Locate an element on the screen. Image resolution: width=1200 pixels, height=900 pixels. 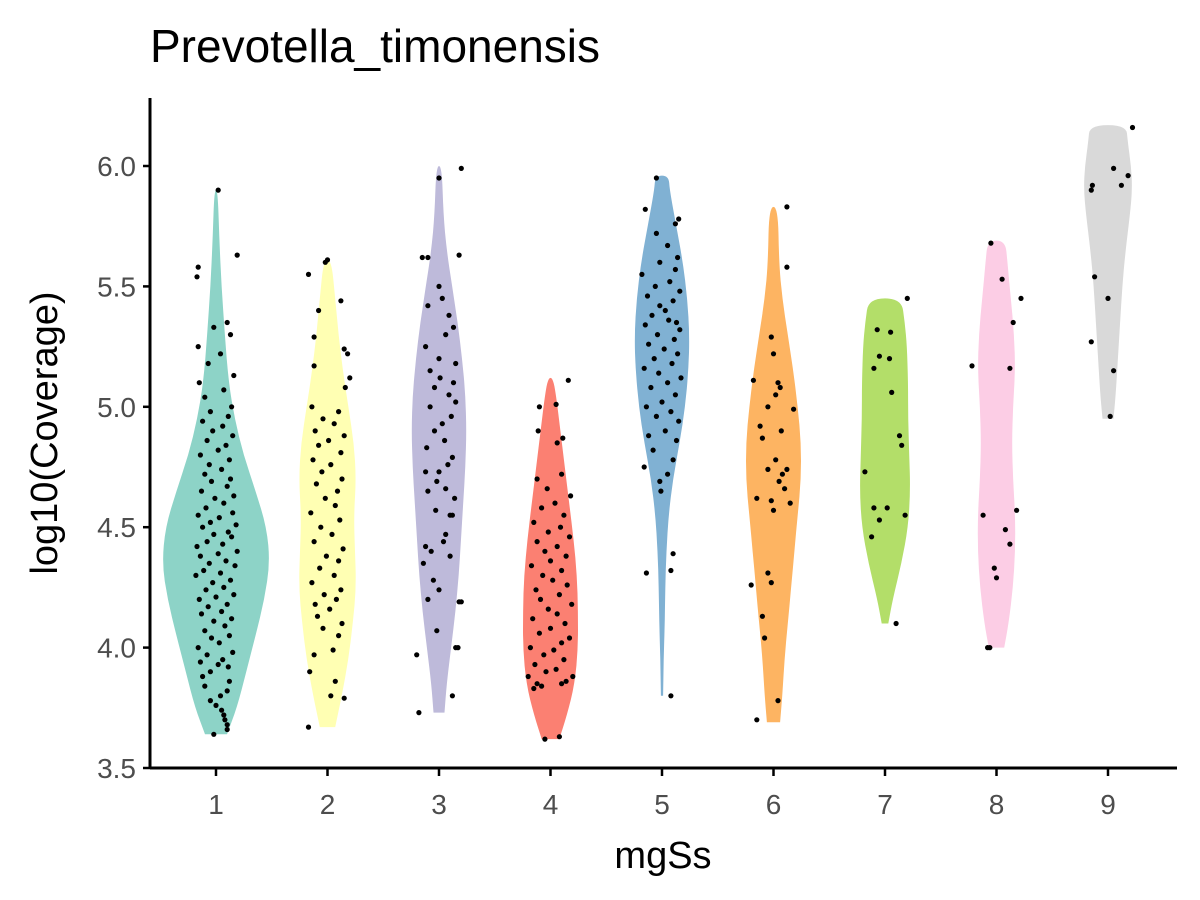
x-tick-label: 1 is located at coordinates (216, 804).